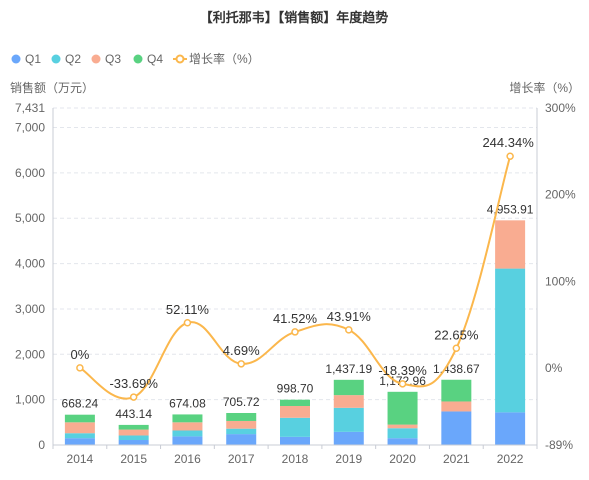 The image size is (589, 480). I want to click on y-left-tick-label: 4,000, so click(30, 264).